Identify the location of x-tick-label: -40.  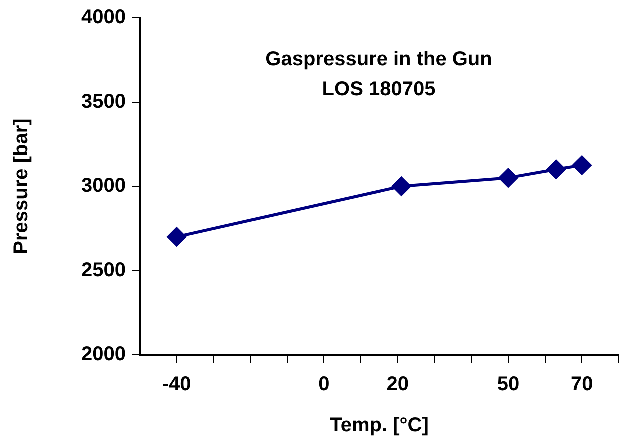
(177, 385).